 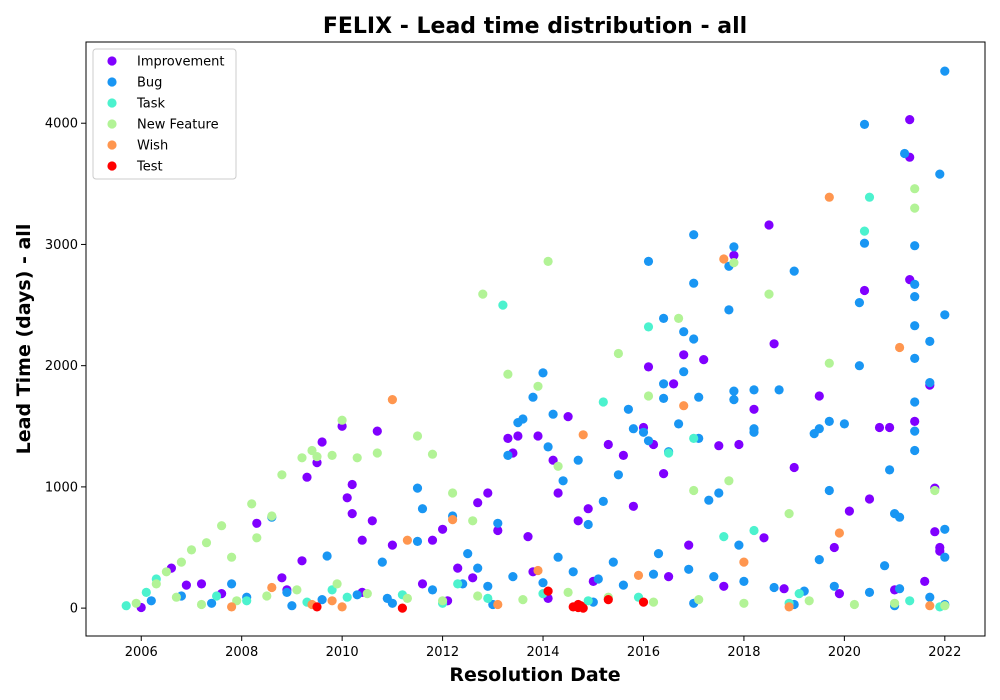 I want to click on y-tick-label: 4000, so click(x=61, y=124).